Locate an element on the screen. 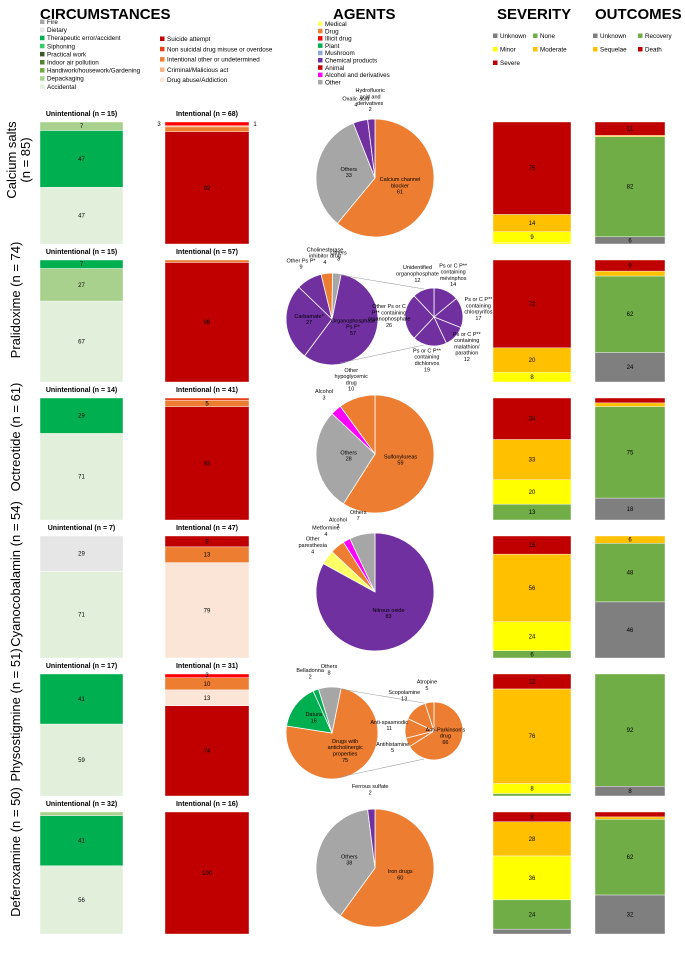 The image size is (685, 980). severity-value-label: 72 is located at coordinates (532, 305).